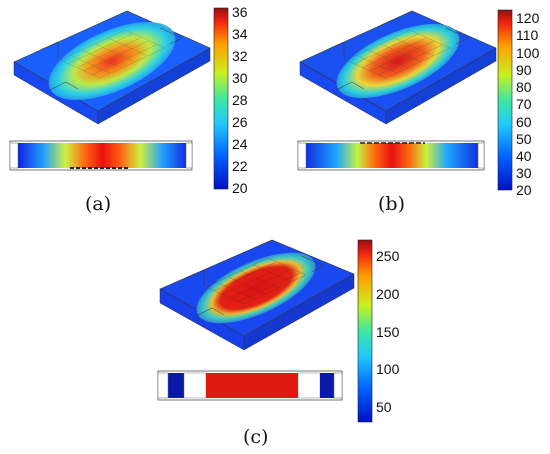 The width and height of the screenshot is (550, 454). What do you see at coordinates (365, 331) in the screenshot?
I see `colorbar-c` at bounding box center [365, 331].